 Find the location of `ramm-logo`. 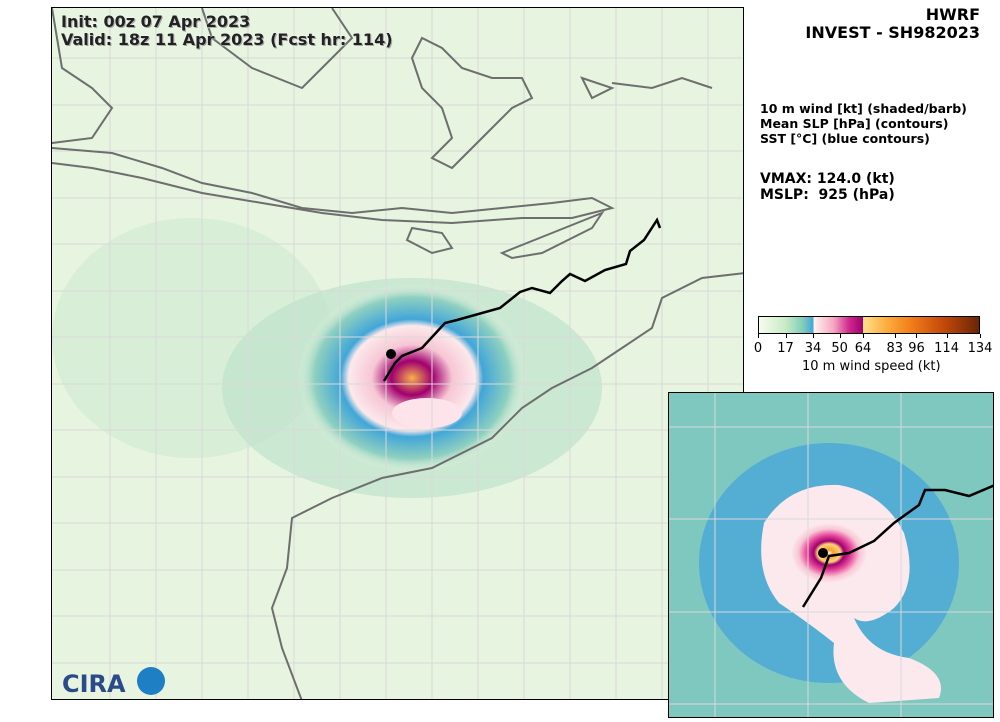

ramm-logo is located at coordinates (151, 681).